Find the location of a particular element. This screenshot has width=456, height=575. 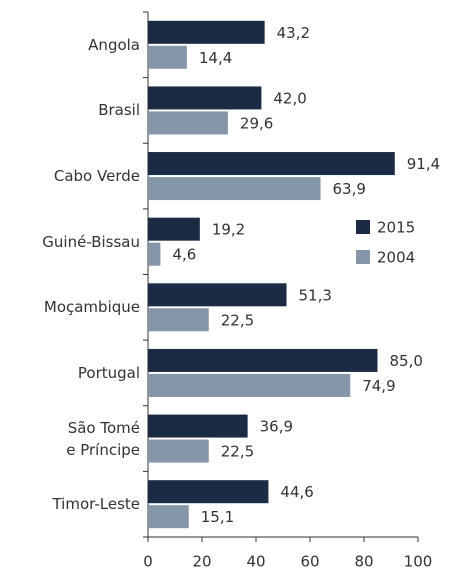

category-label: Cabo Verde is located at coordinates (96, 176).